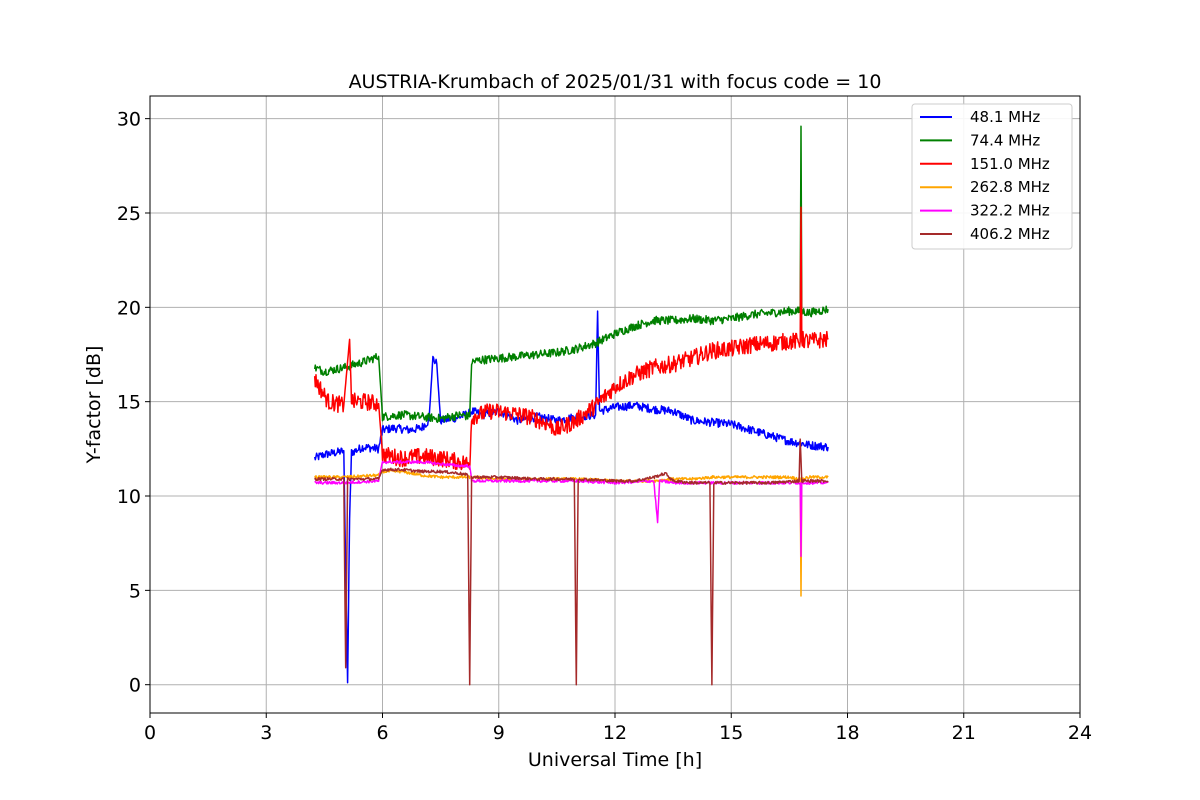 The width and height of the screenshot is (1200, 800). What do you see at coordinates (150, 733) in the screenshot?
I see `x-tick-label: 0` at bounding box center [150, 733].